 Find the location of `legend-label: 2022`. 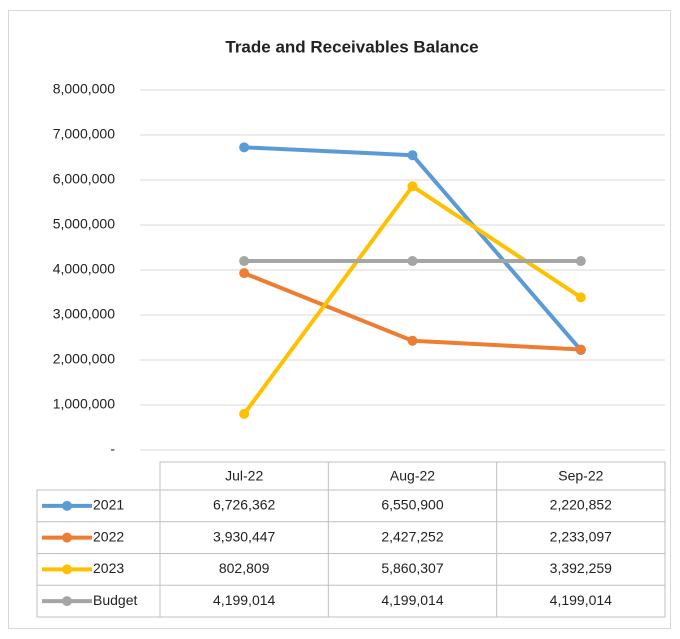

legend-label: 2022 is located at coordinates (108, 536).